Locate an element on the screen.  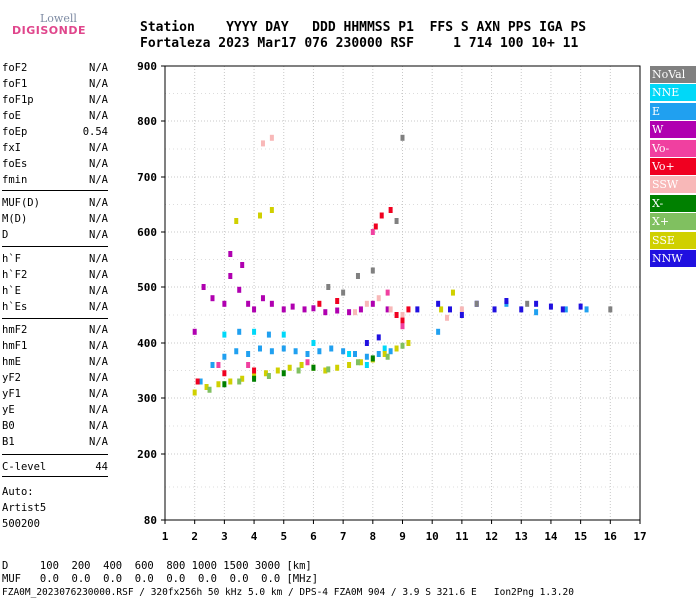
param-label: hmE is located at coordinates (11, 362).